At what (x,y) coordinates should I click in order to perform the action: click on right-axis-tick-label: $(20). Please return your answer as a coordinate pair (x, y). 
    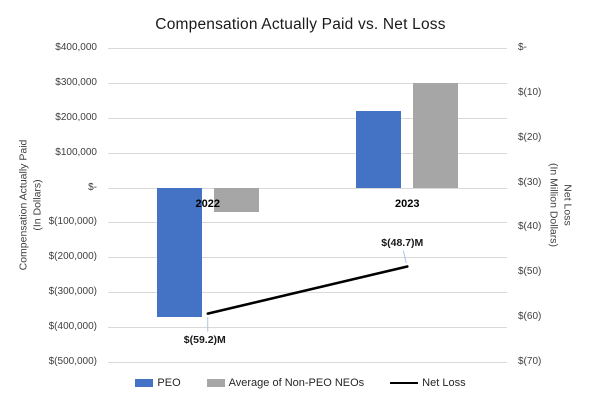
    Looking at the image, I should click on (530, 137).